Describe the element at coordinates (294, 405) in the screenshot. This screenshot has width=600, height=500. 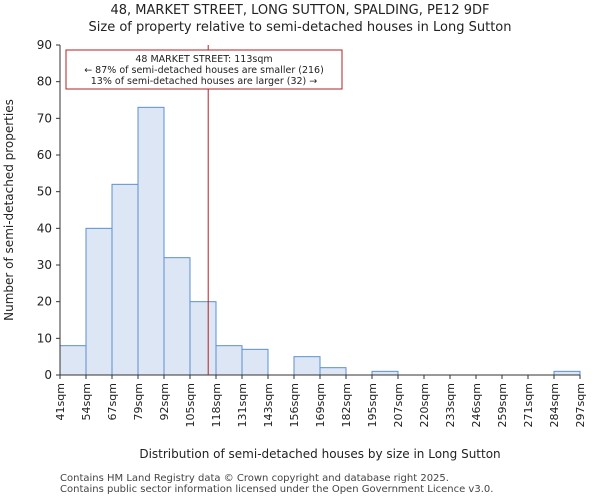
I see `x-tick-label: 156sqm` at that location.